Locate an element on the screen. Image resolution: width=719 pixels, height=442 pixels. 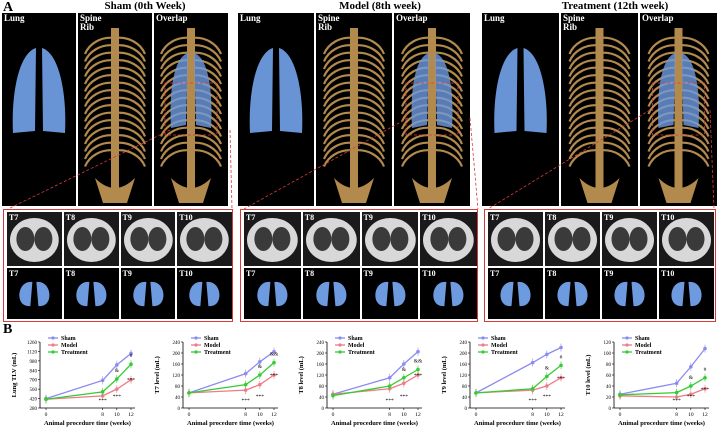
y-tick-label: 1120 is located at coordinates (32, 352).